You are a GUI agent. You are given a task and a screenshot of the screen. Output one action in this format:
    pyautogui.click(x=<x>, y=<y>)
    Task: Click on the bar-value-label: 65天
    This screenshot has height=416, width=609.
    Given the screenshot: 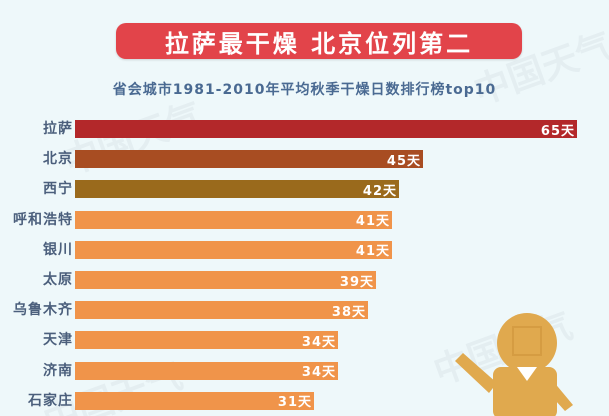 What is the action you would take?
    pyautogui.click(x=557, y=131)
    